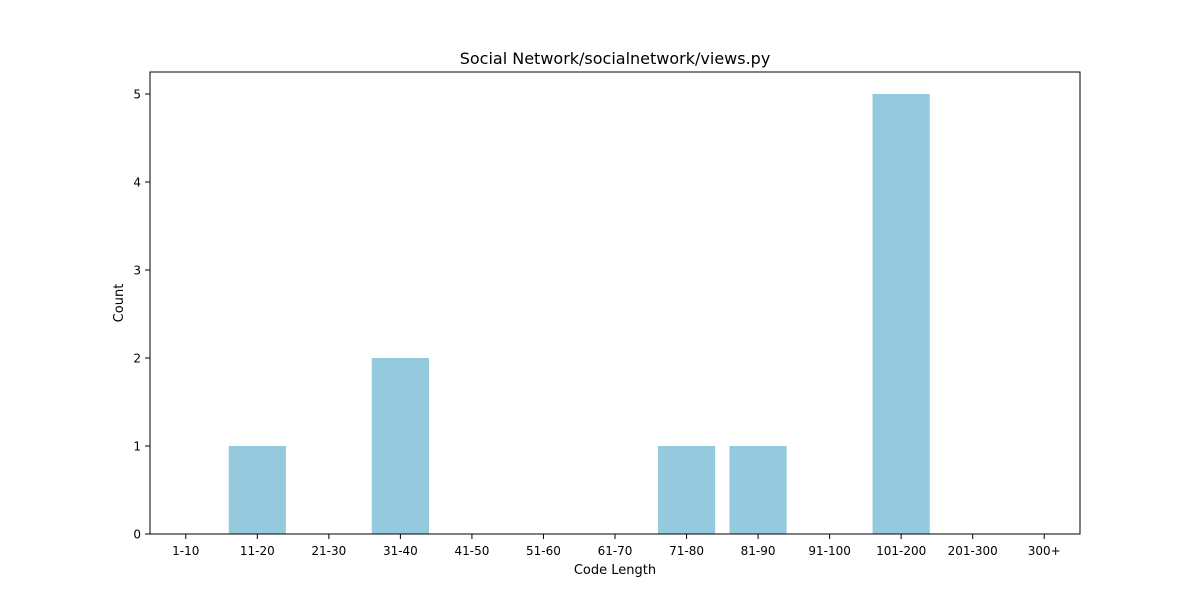 The image size is (1200, 604). What do you see at coordinates (973, 551) in the screenshot?
I see `x-tick-label: 201-300` at bounding box center [973, 551].